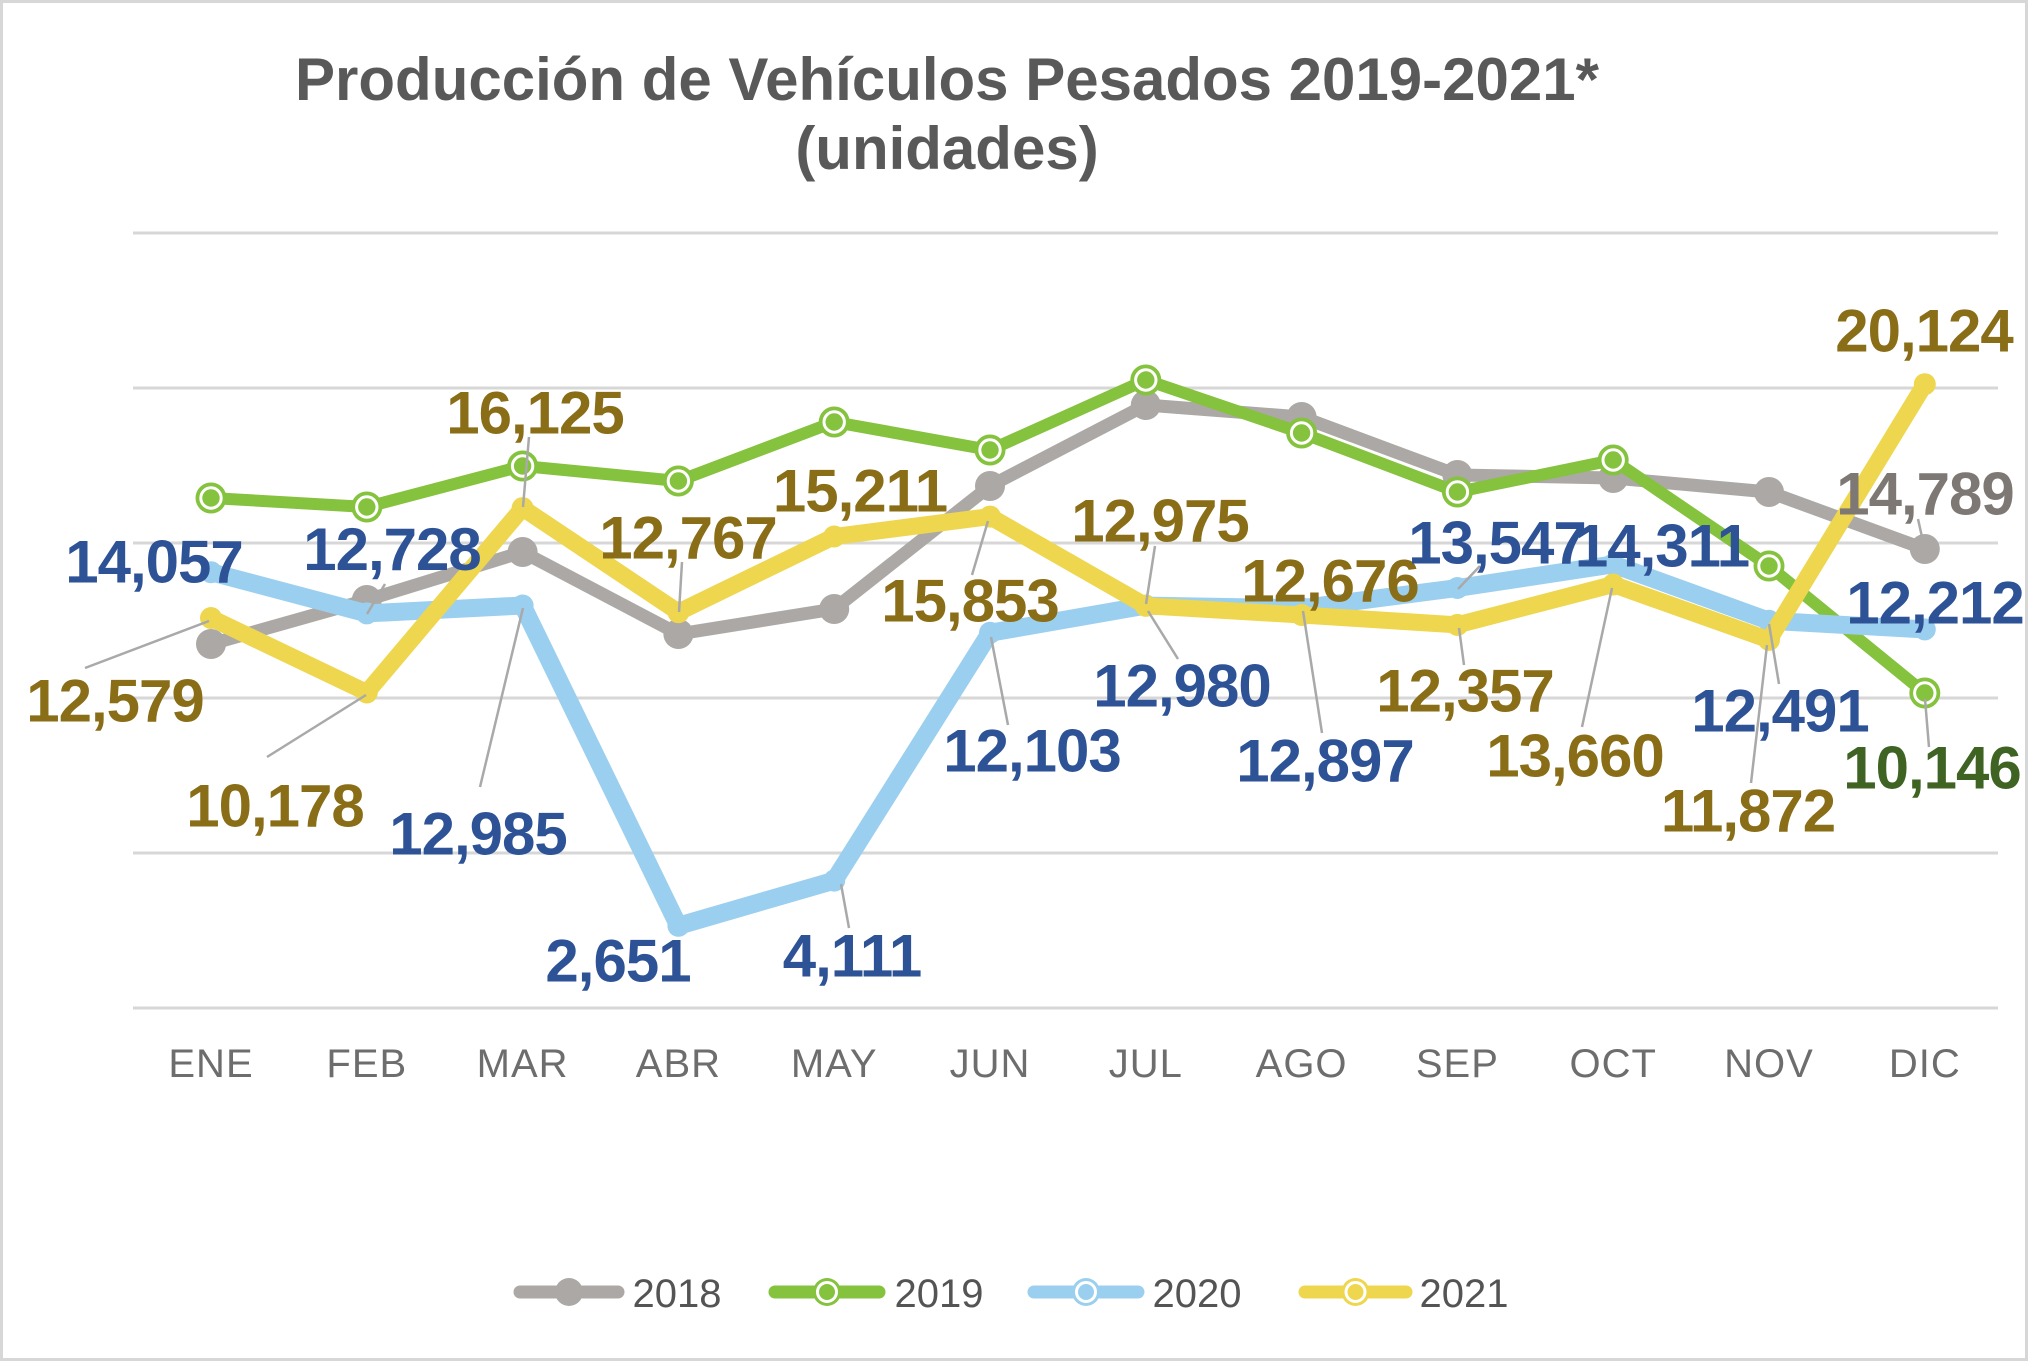  Describe the element at coordinates (1925, 1064) in the screenshot. I see `svg-text: DIC` at that location.